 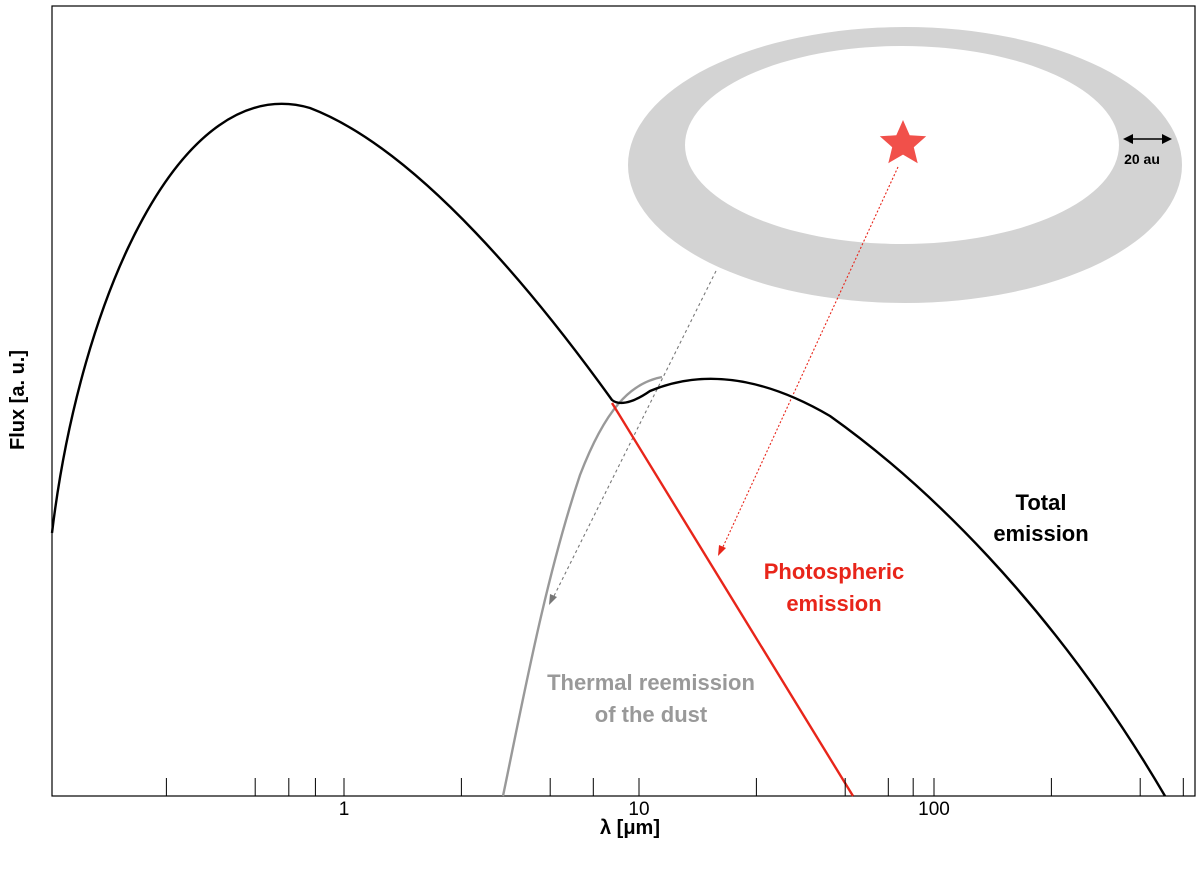 What do you see at coordinates (1142, 159) in the screenshot?
I see `scale-bar-label: 20 au` at bounding box center [1142, 159].